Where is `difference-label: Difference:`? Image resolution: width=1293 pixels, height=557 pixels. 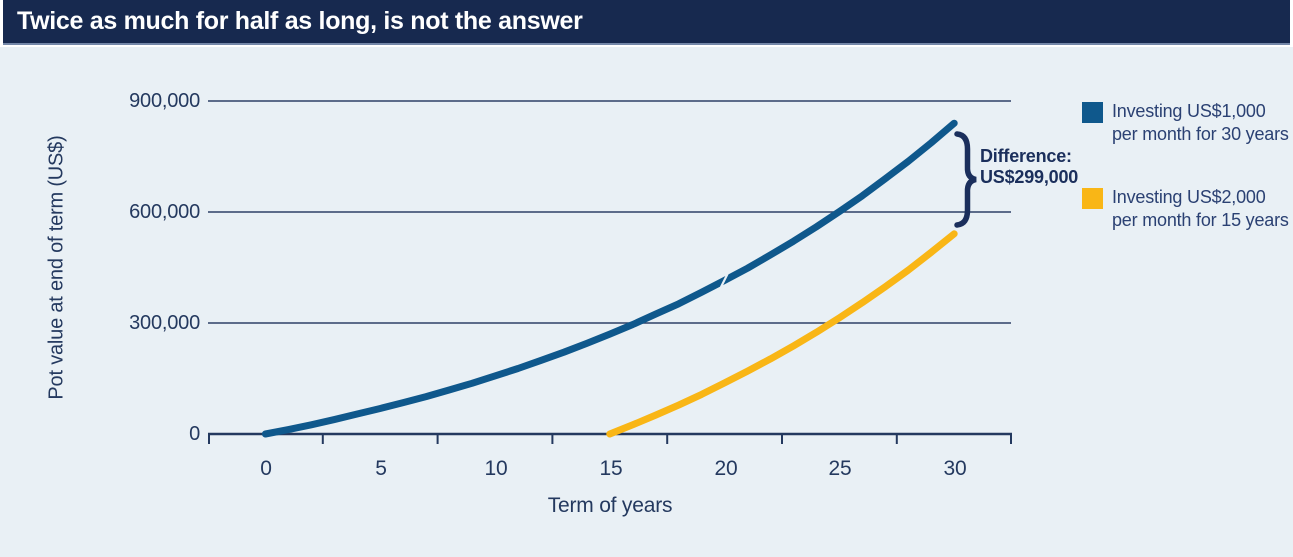
difference-label: Difference: is located at coordinates (1026, 156).